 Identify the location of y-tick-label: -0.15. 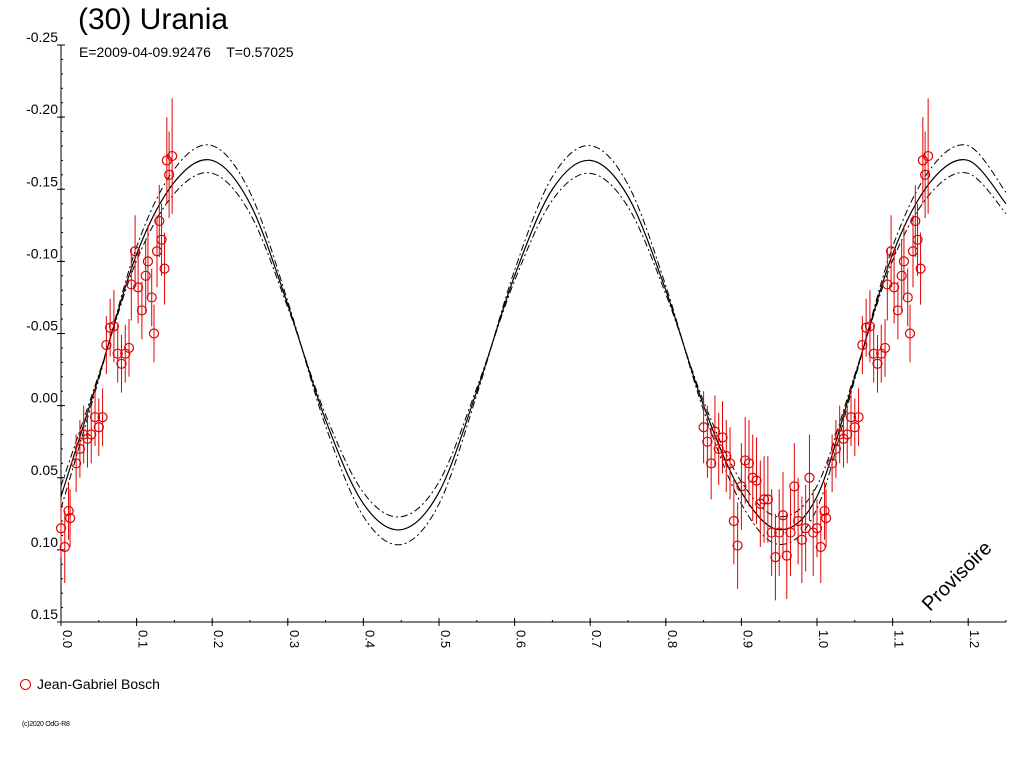
(42, 181).